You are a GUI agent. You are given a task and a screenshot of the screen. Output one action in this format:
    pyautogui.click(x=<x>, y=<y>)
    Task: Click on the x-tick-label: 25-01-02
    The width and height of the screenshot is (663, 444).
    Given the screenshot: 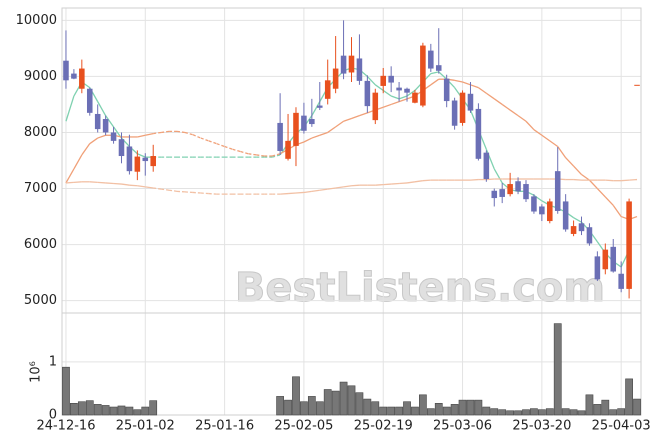 What is the action you would take?
    pyautogui.click(x=145, y=426)
    